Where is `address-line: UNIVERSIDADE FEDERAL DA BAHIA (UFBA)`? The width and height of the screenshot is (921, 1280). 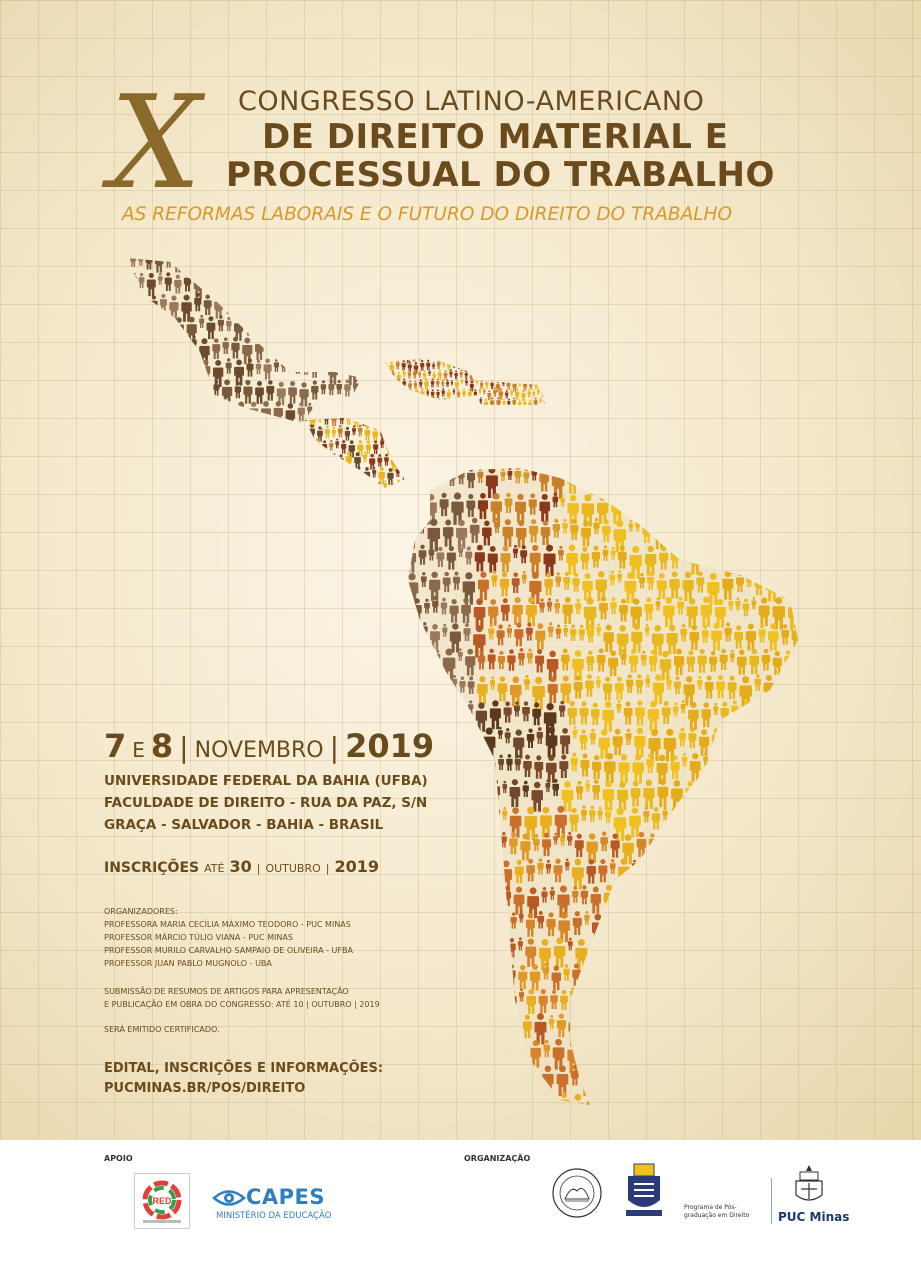
address-line: UNIVERSIDADE FEDERAL DA BAHIA (UFBA) is located at coordinates (266, 781).